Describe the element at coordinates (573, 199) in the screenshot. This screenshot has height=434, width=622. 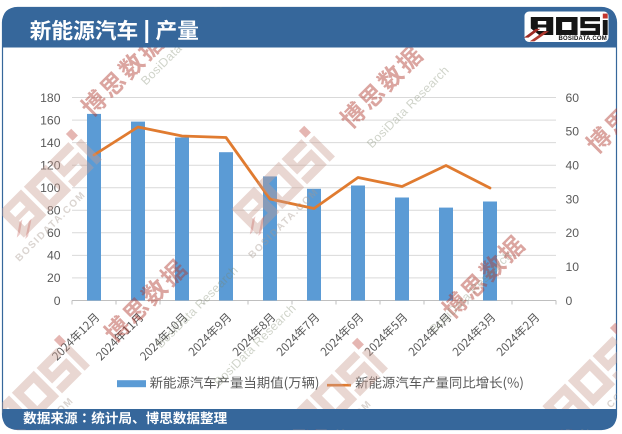
I see `svg-text: 30` at that location.